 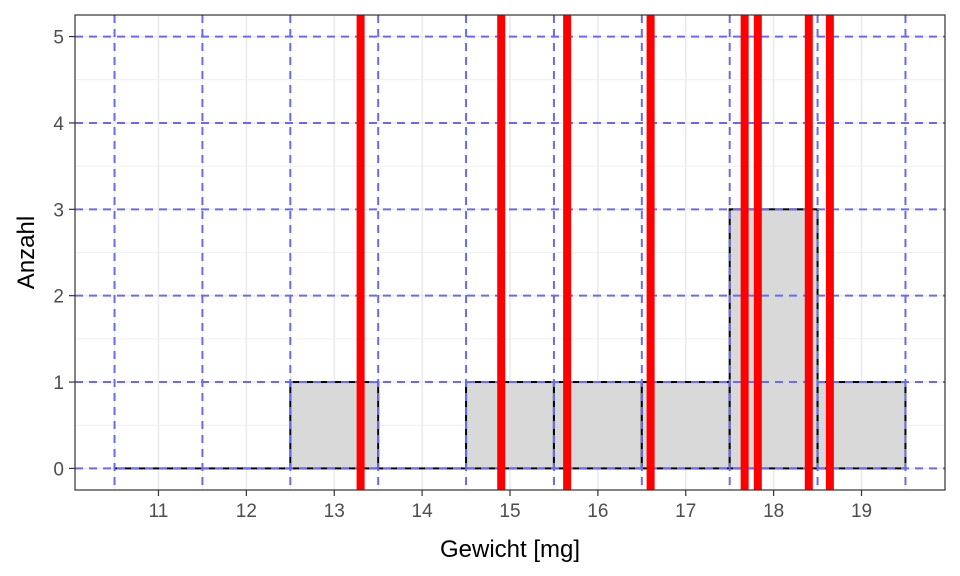 What do you see at coordinates (58, 297) in the screenshot?
I see `y-tick-label: 2` at bounding box center [58, 297].